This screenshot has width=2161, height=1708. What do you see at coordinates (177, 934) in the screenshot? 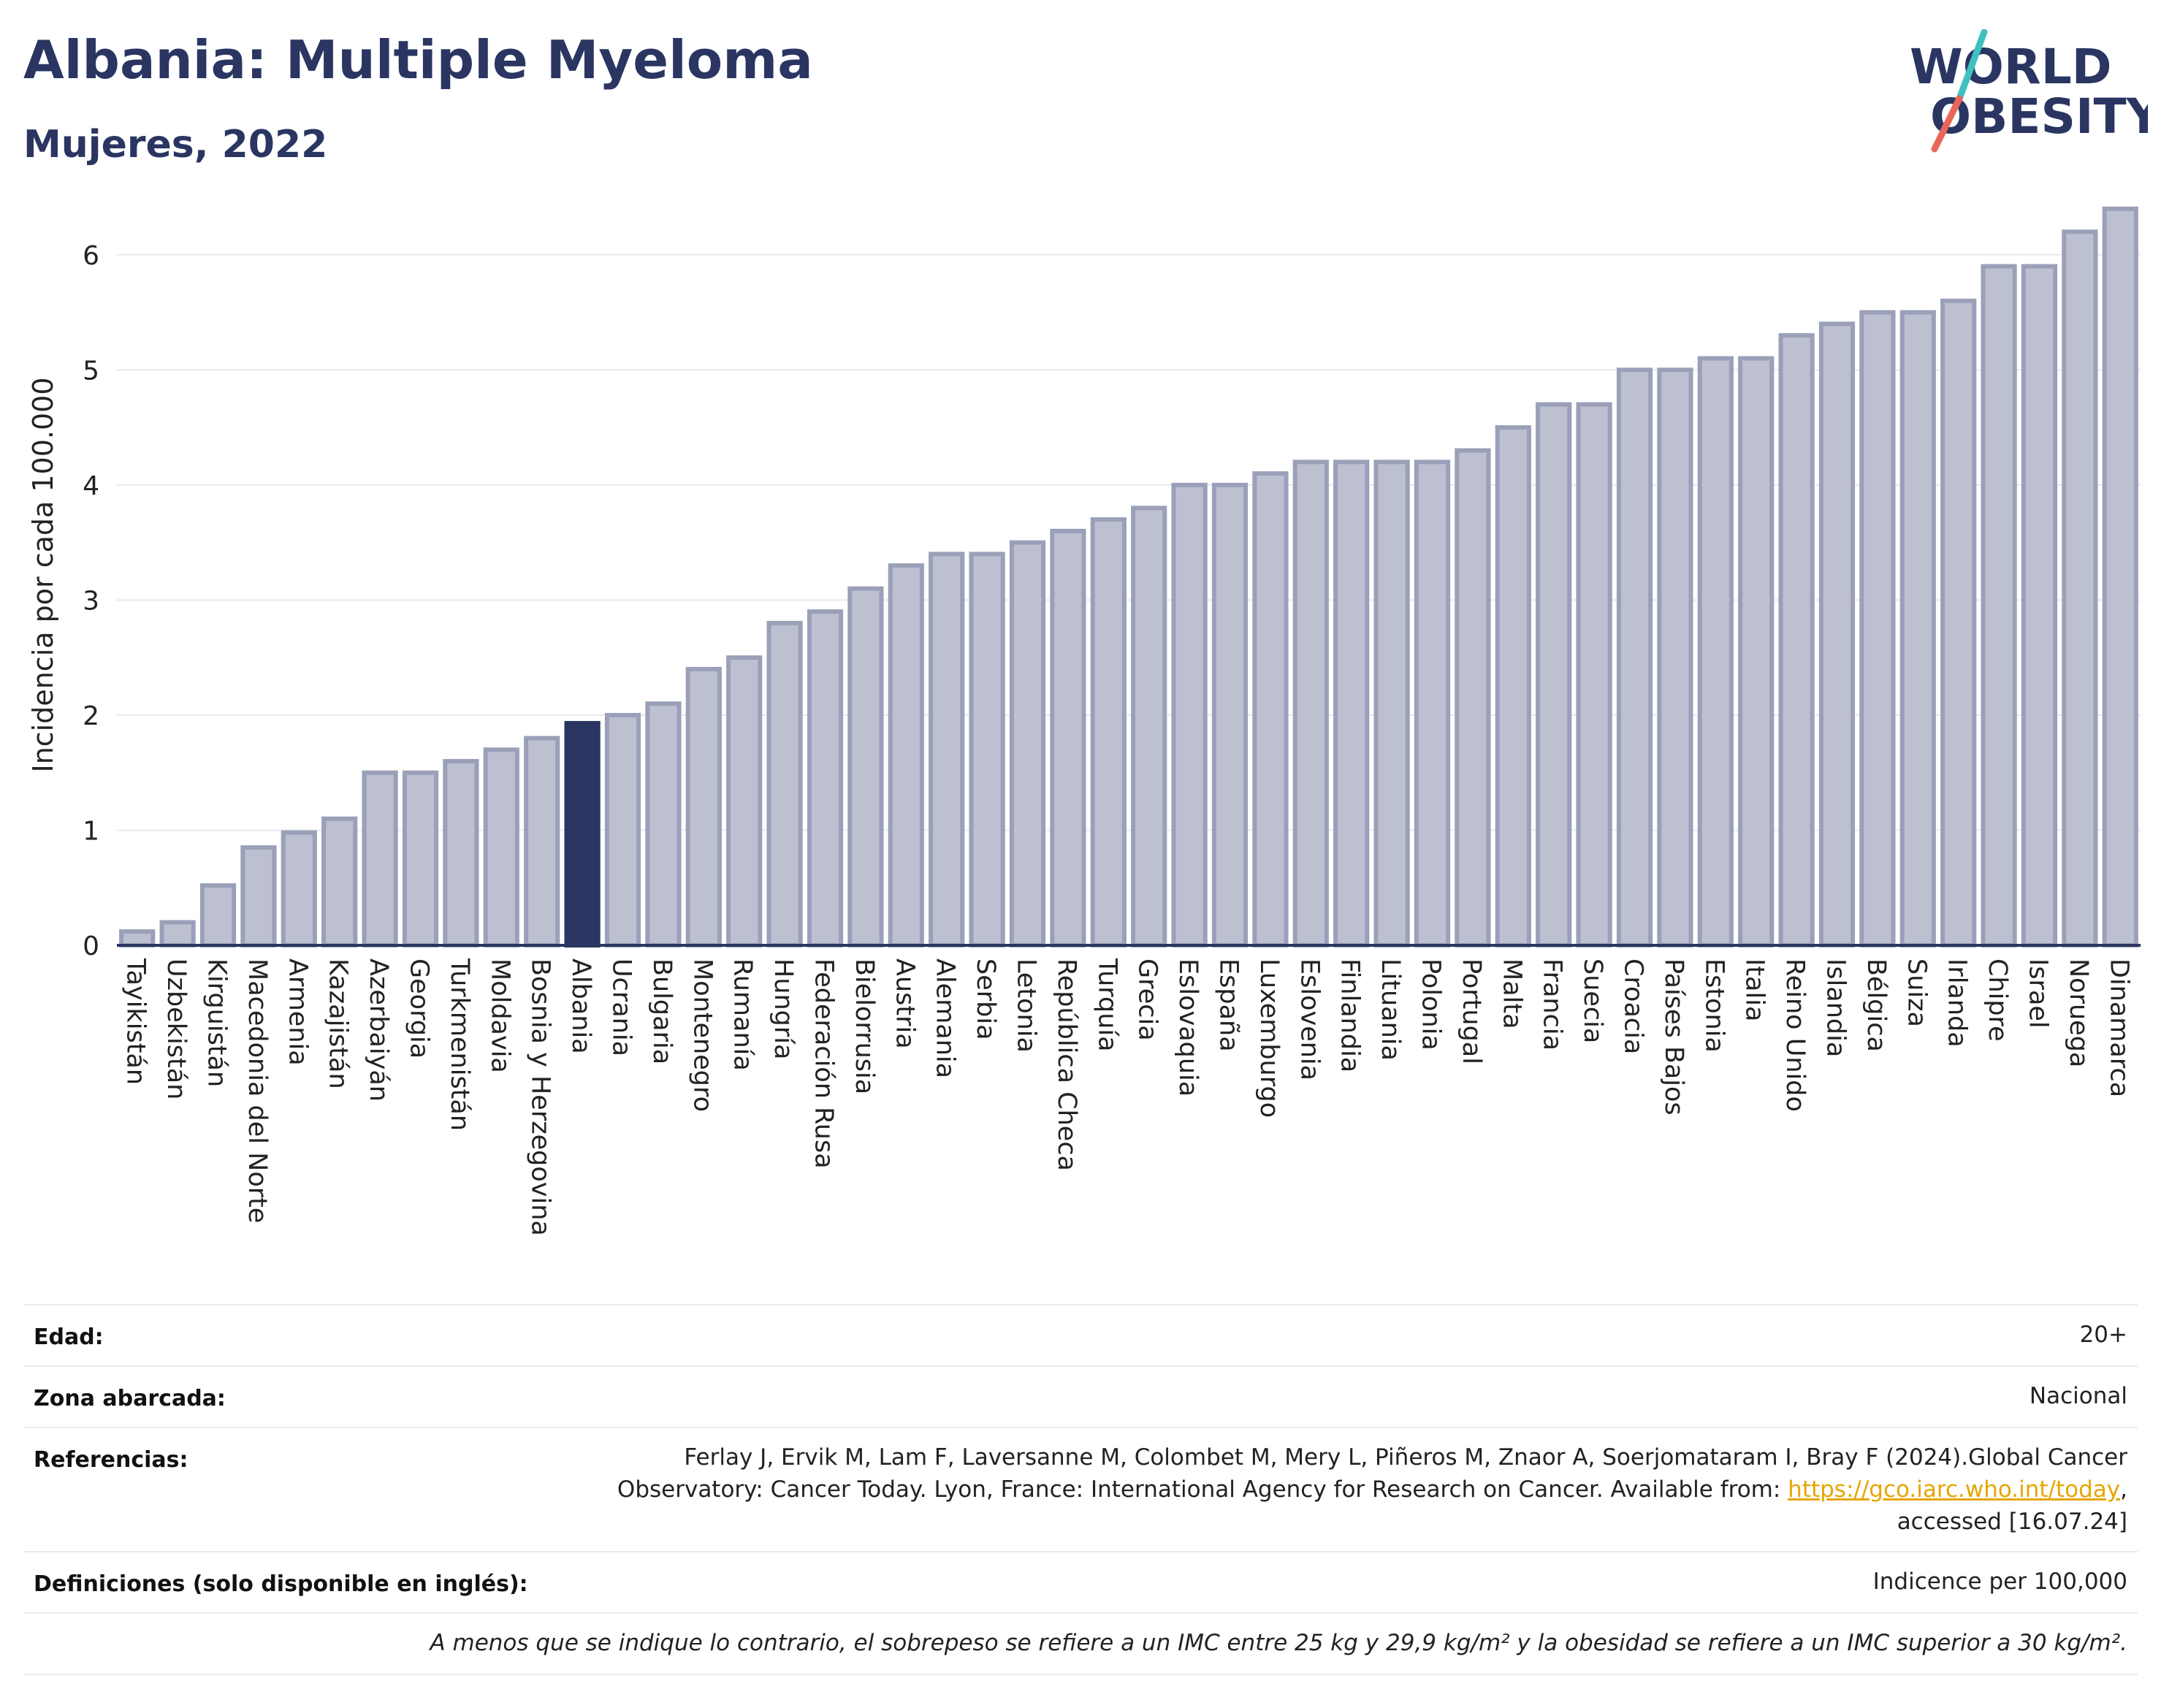
I see `bar-uzbekistán` at bounding box center [177, 934].